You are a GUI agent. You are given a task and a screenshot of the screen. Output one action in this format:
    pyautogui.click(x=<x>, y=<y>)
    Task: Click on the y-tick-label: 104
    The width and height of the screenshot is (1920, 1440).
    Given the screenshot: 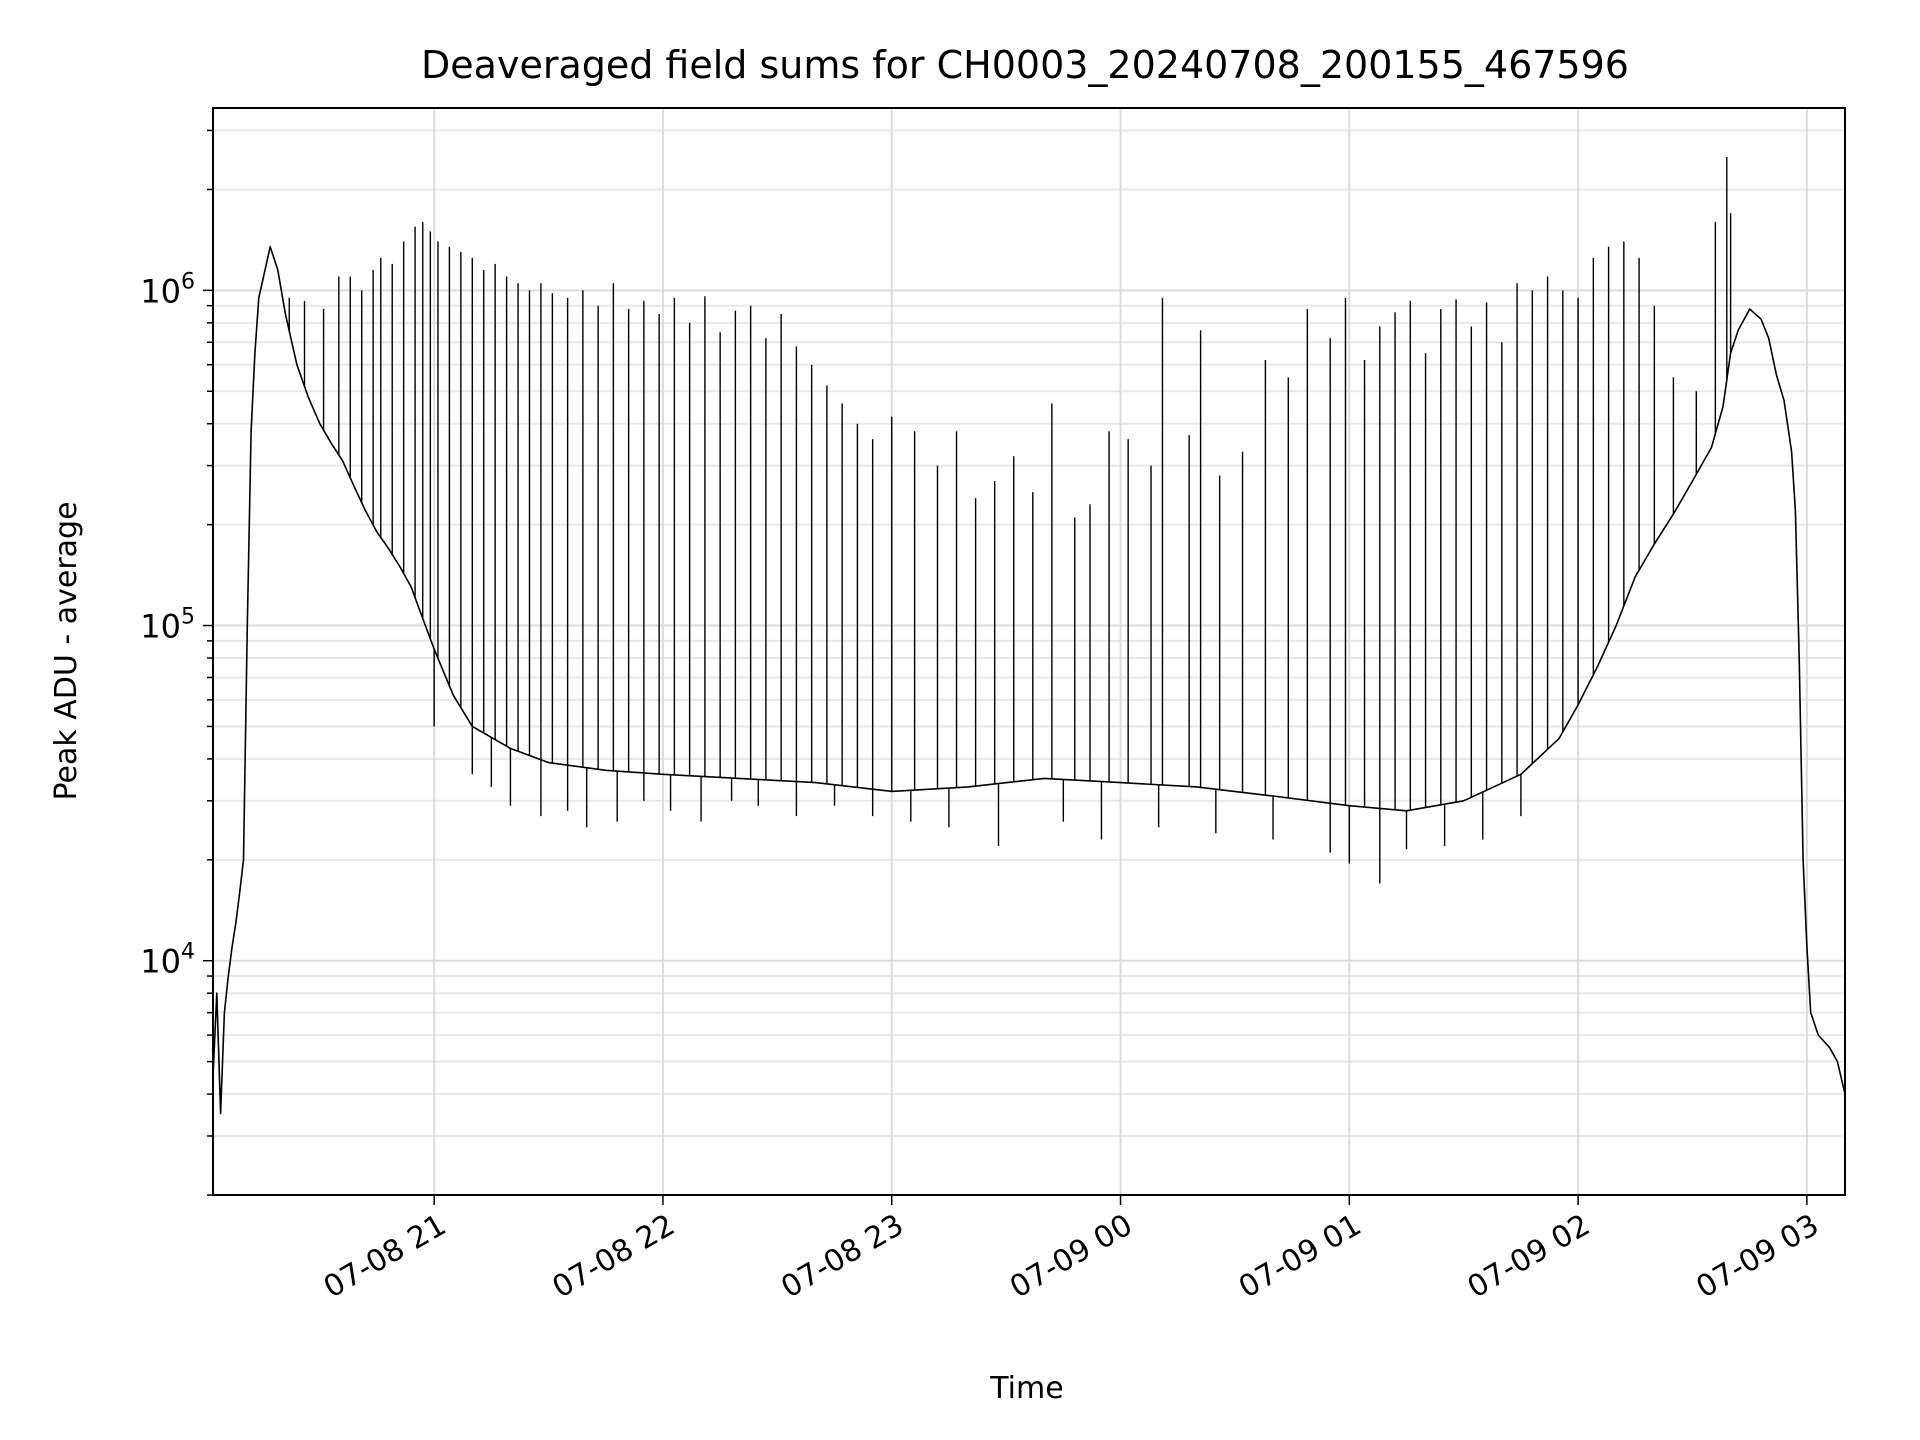 What is the action you would take?
    pyautogui.click(x=167, y=960)
    